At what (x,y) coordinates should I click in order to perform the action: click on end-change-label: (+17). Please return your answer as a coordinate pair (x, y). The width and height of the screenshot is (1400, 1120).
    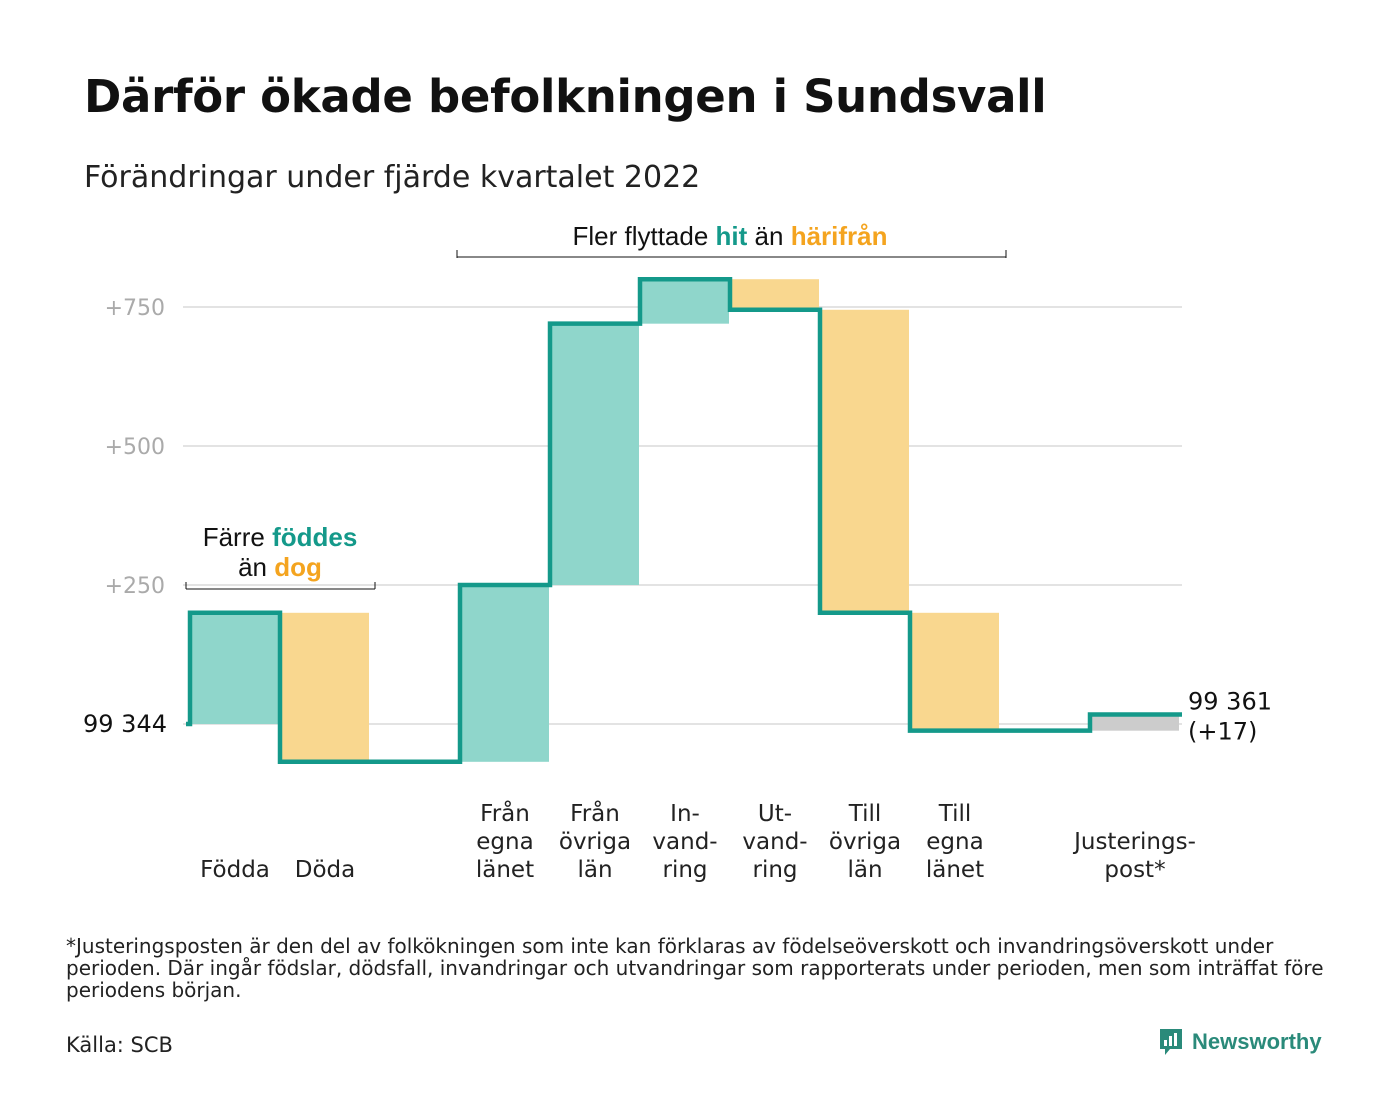
    Looking at the image, I should click on (1222, 732).